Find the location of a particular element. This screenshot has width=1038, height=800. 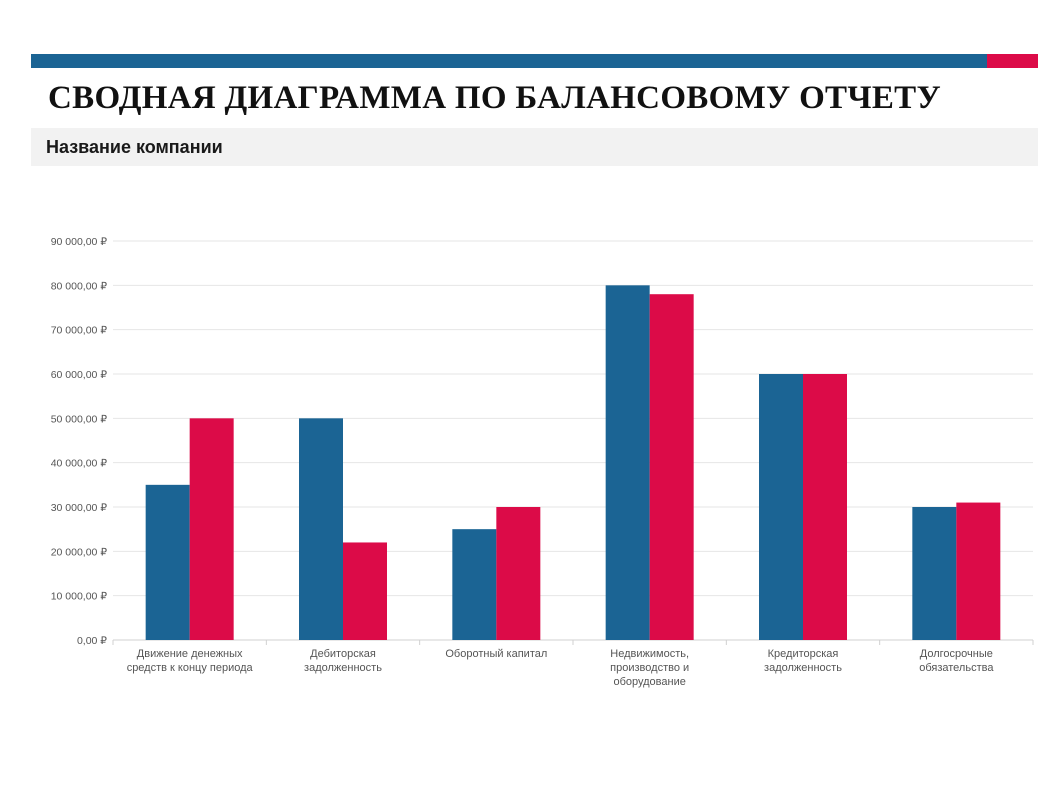

y-tick-label: 40 000,00 ₽ is located at coordinates (79, 464).